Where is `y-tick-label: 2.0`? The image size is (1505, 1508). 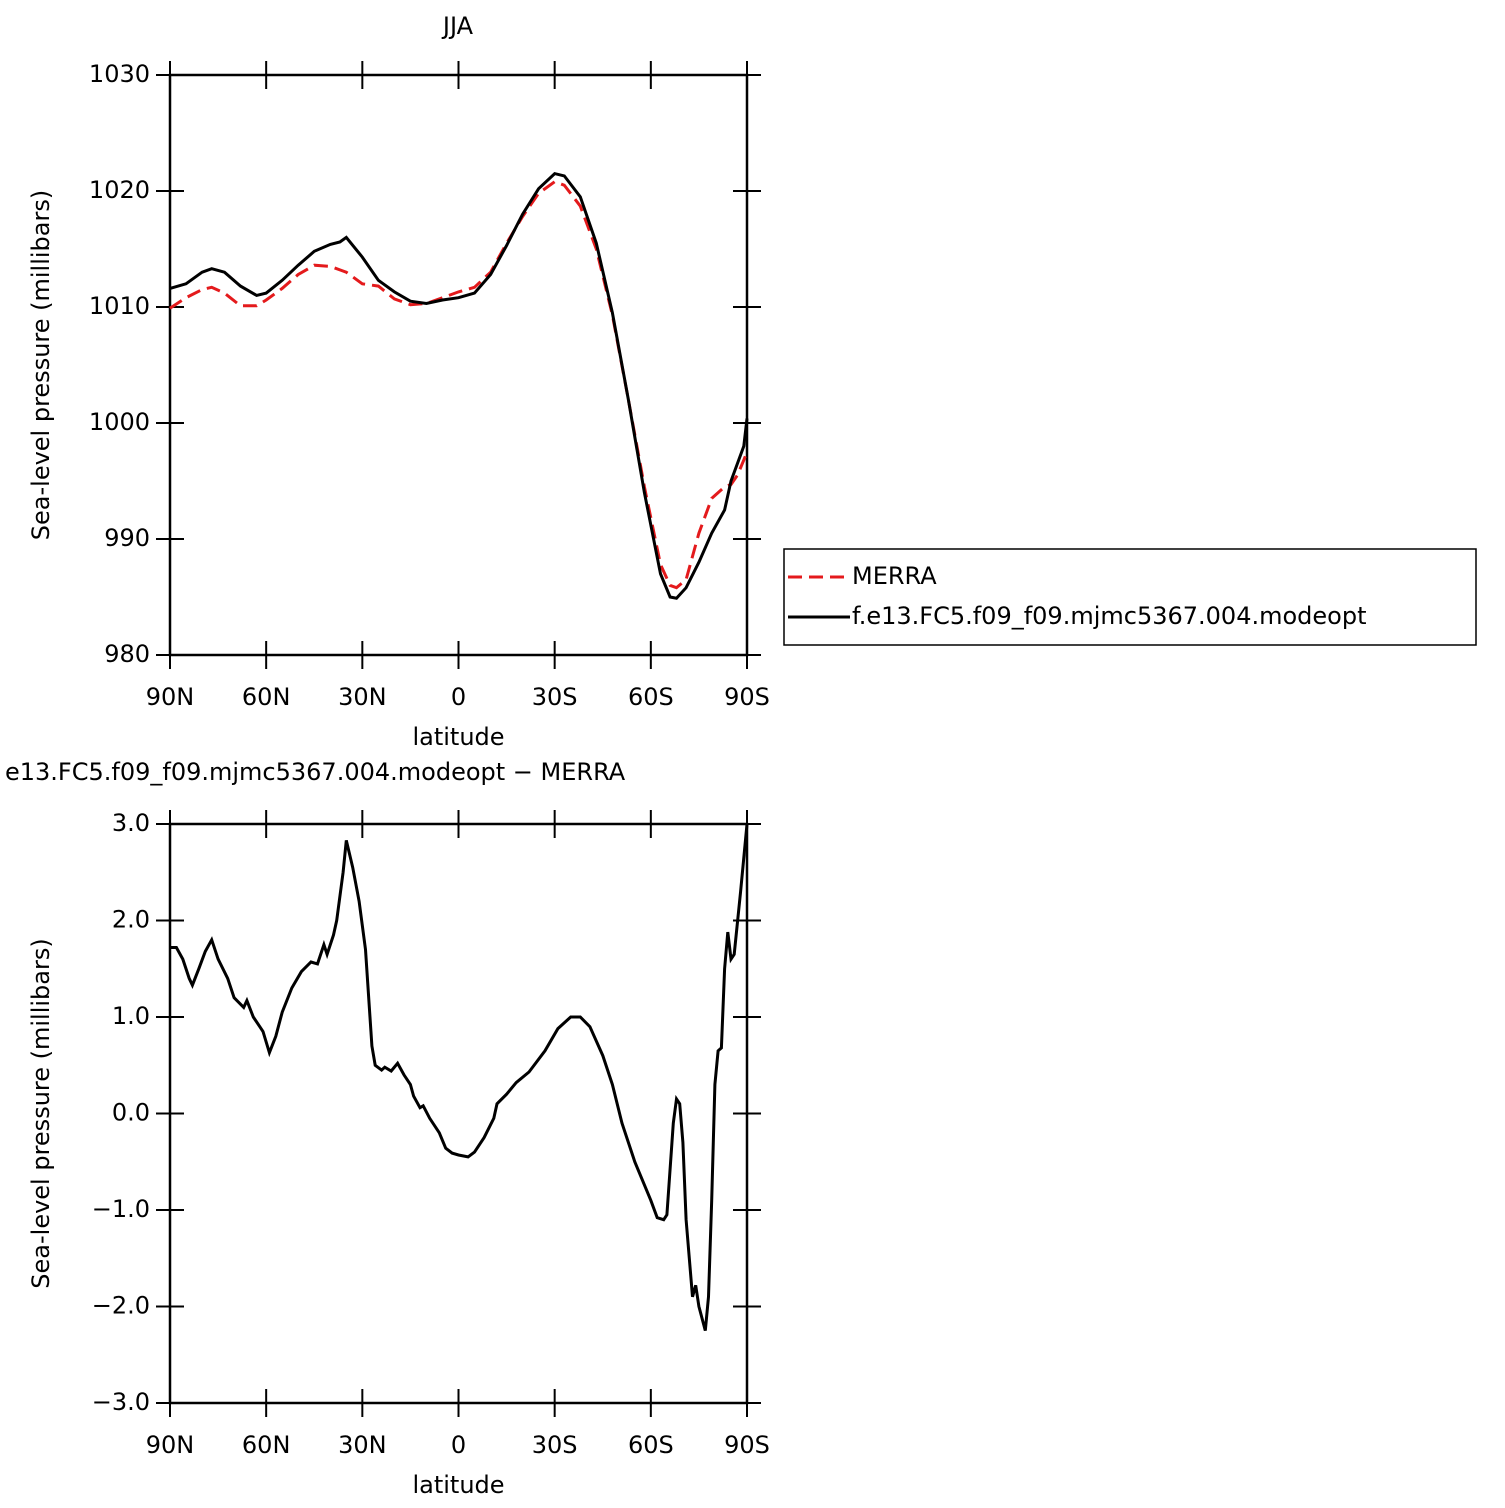
y-tick-label: 2.0 is located at coordinates (131, 920).